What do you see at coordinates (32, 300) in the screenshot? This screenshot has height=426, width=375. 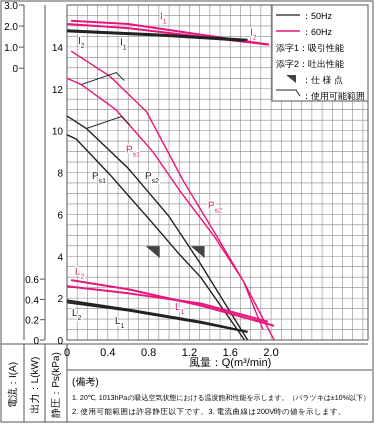 I see `y2-tick-label: 0.4` at bounding box center [32, 300].